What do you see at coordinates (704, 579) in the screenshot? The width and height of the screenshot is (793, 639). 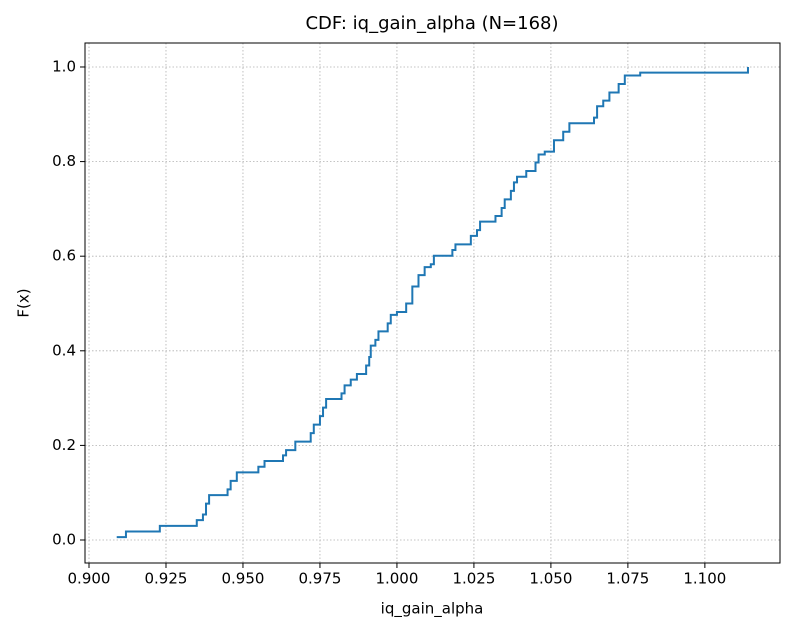 I see `x-tick-label: 1.100` at bounding box center [704, 579].